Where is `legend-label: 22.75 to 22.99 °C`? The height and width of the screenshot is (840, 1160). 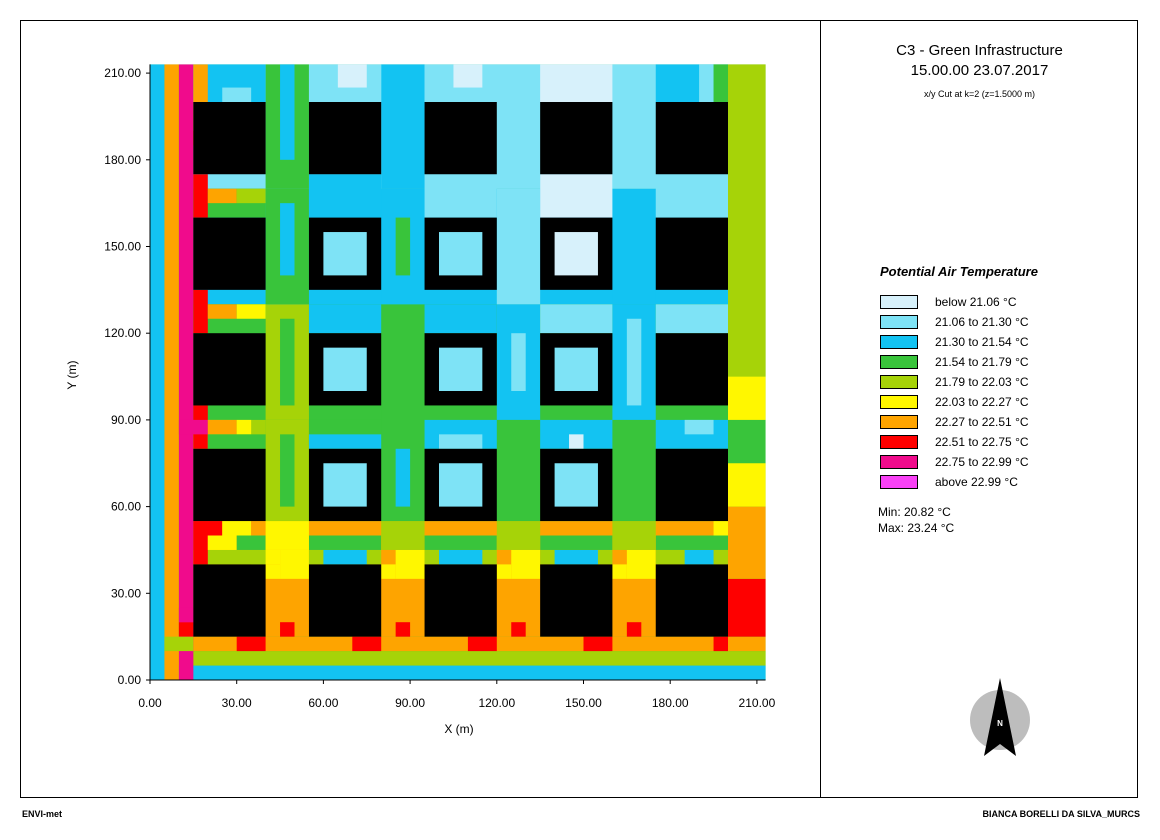 legend-label: 22.75 to 22.99 °C is located at coordinates (982, 462).